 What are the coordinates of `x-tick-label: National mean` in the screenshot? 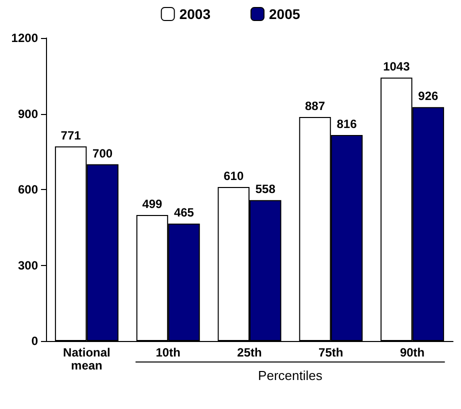 It's located at (86, 359).